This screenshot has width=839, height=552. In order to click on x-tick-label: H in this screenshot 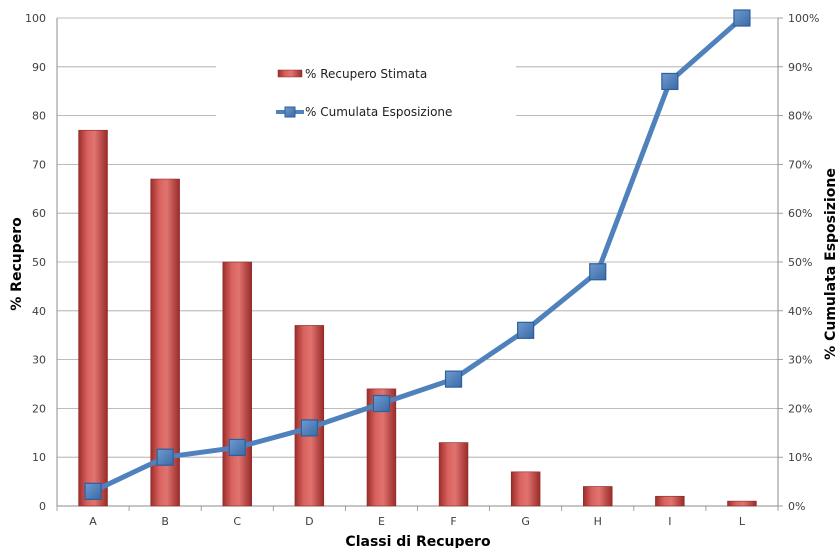, I will do `click(598, 521)`.